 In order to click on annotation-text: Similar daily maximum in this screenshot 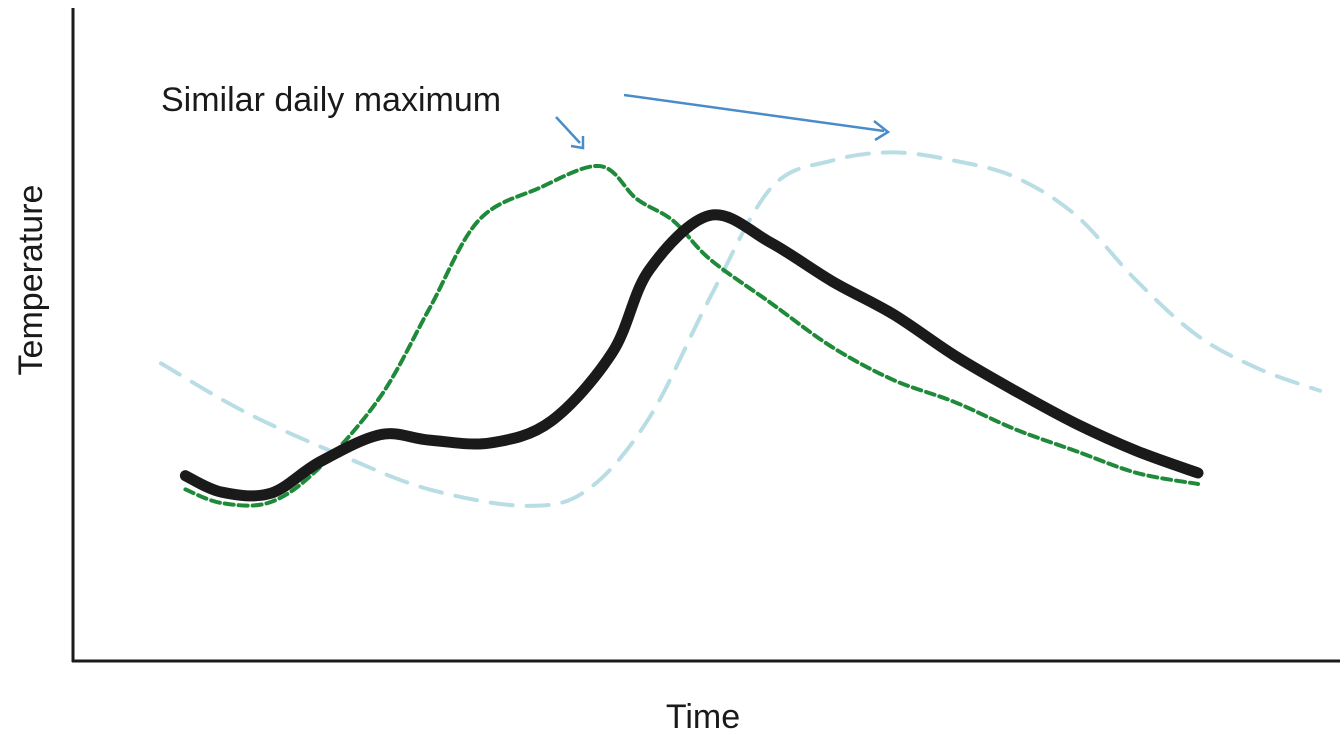, I will do `click(331, 100)`.